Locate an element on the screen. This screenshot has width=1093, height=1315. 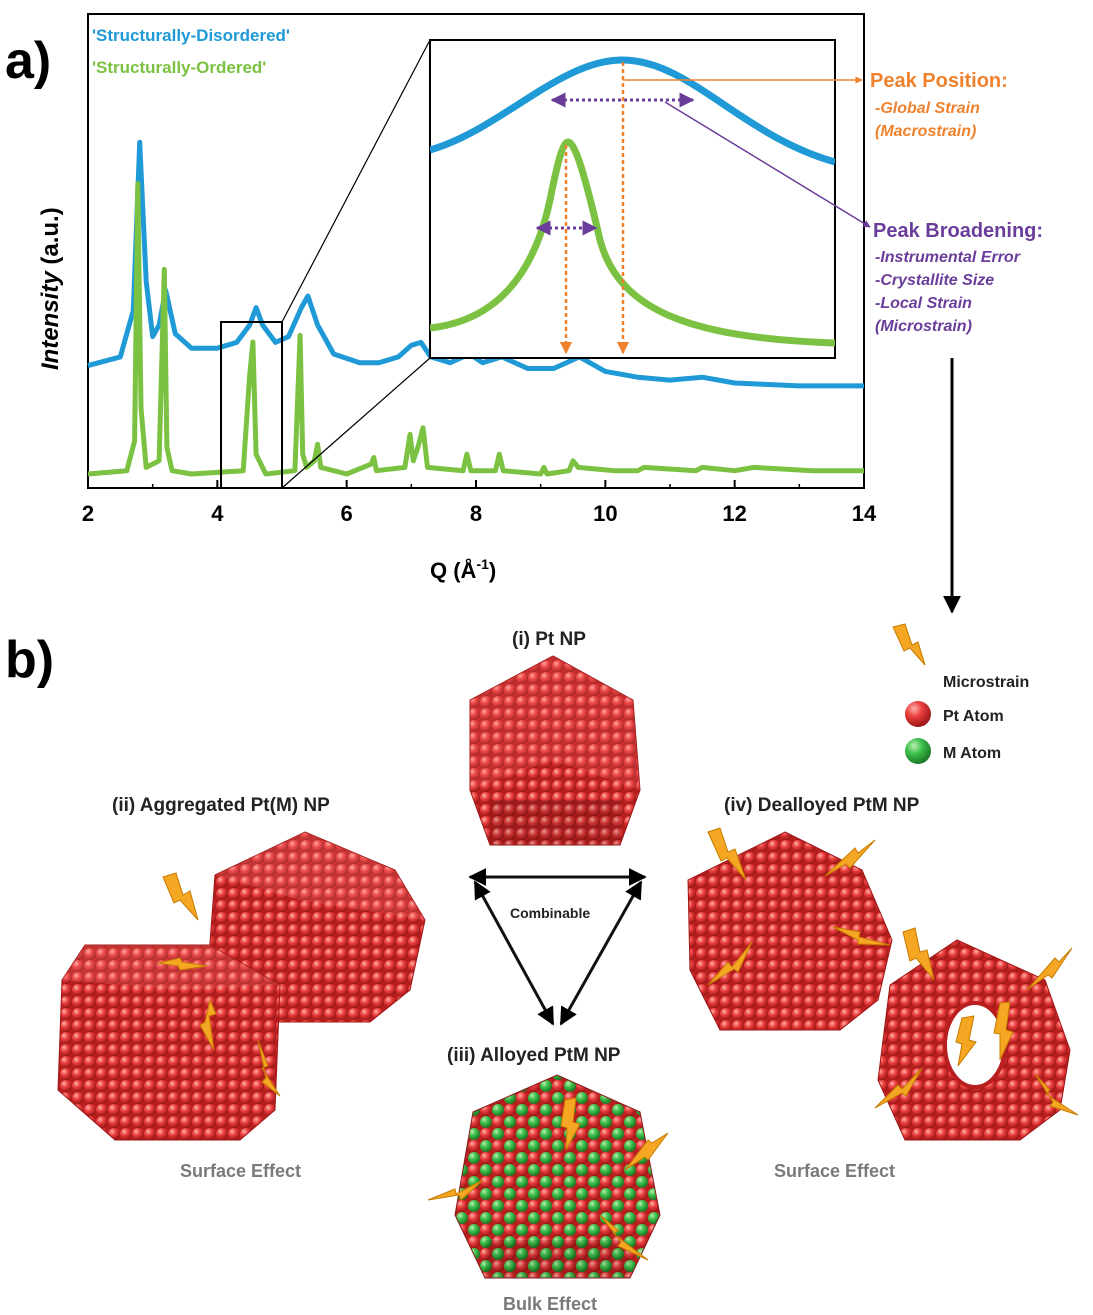
legend-pt-atom-label: Pt Atom is located at coordinates (973, 716).